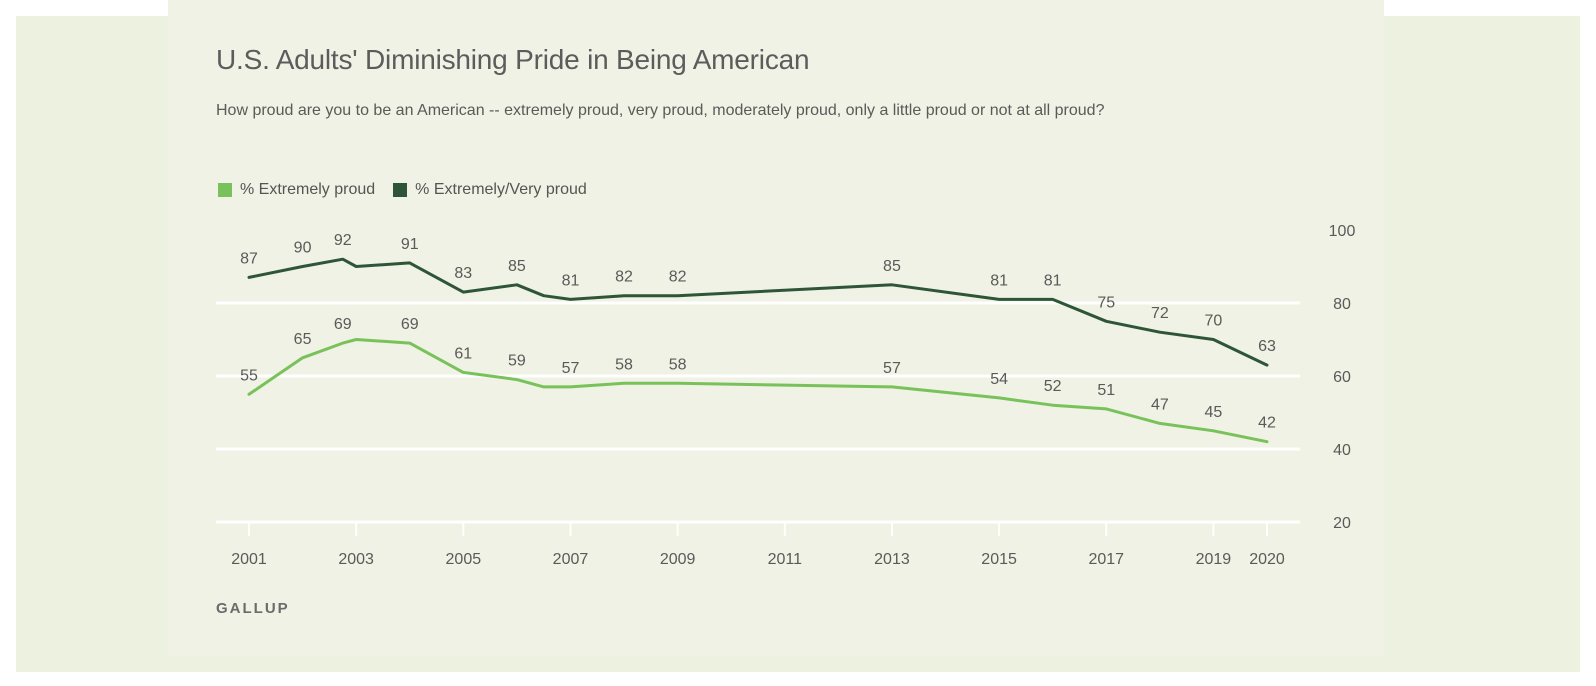 This screenshot has width=1596, height=686. I want to click on legend-swatch-extremely-very, so click(400, 190).